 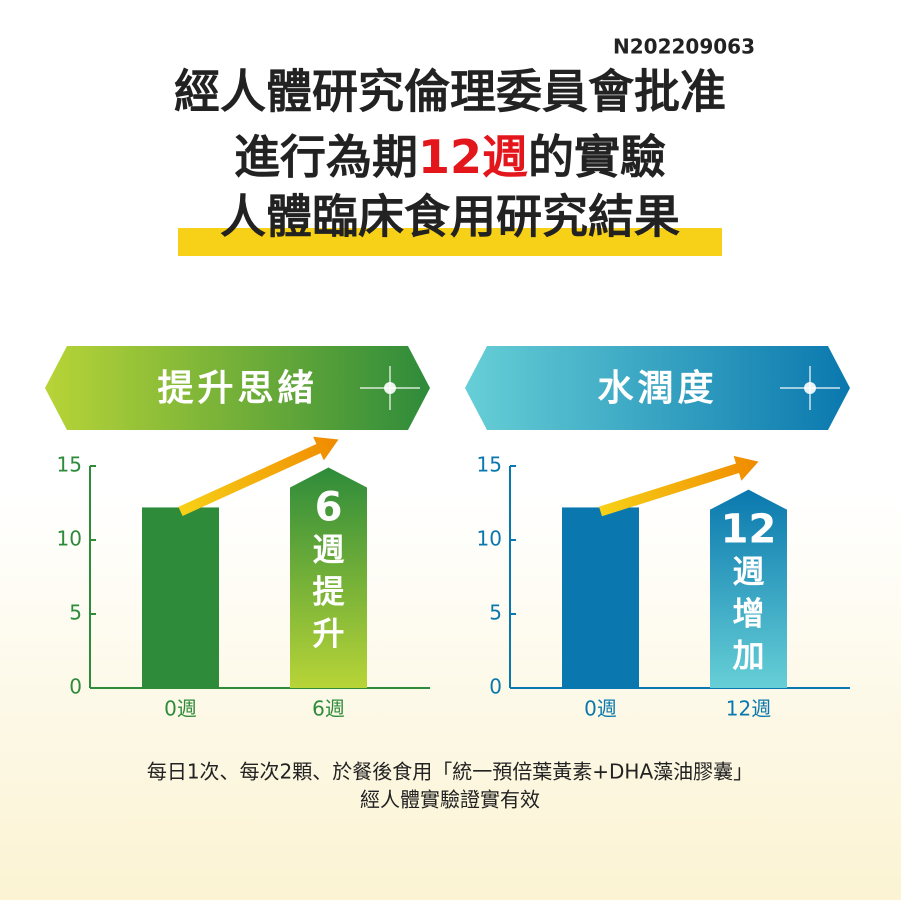 I want to click on bar-label: 6, so click(x=329, y=507).